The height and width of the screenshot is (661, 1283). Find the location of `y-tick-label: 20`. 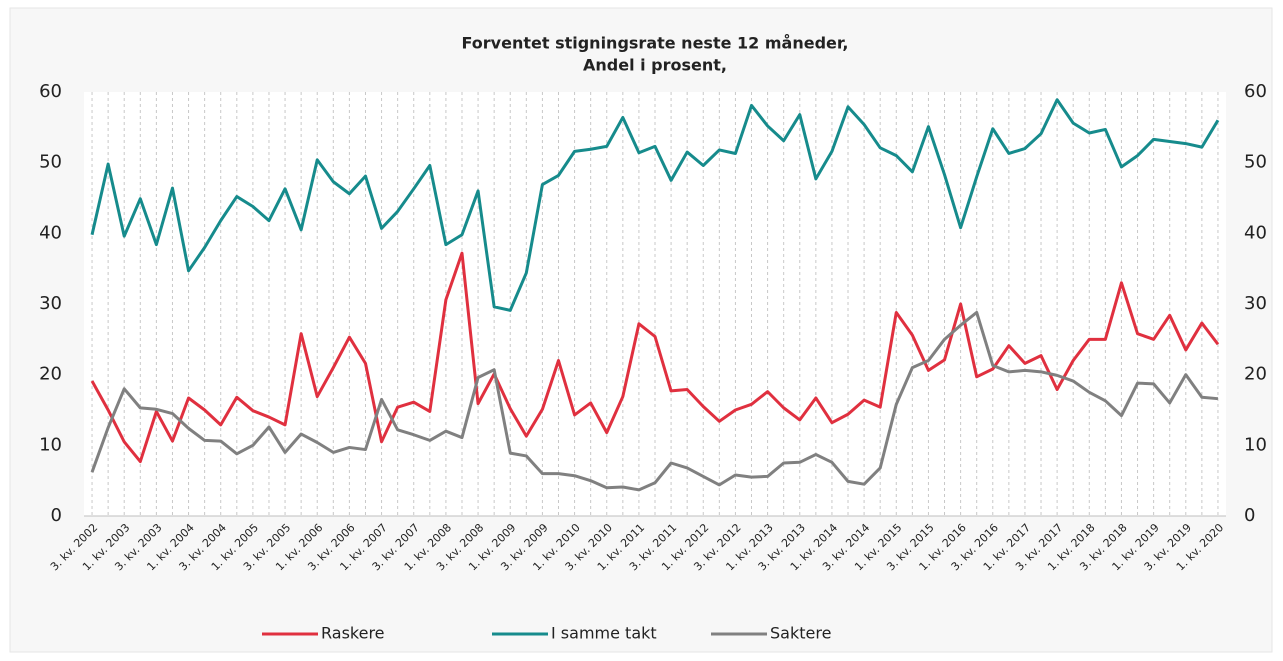

y-tick-label: 20 is located at coordinates (50, 374).